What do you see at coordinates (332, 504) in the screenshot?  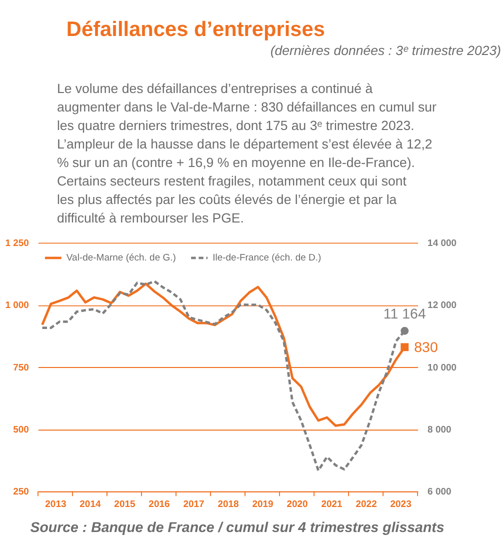 I see `x-tick-label: 2021` at bounding box center [332, 504].